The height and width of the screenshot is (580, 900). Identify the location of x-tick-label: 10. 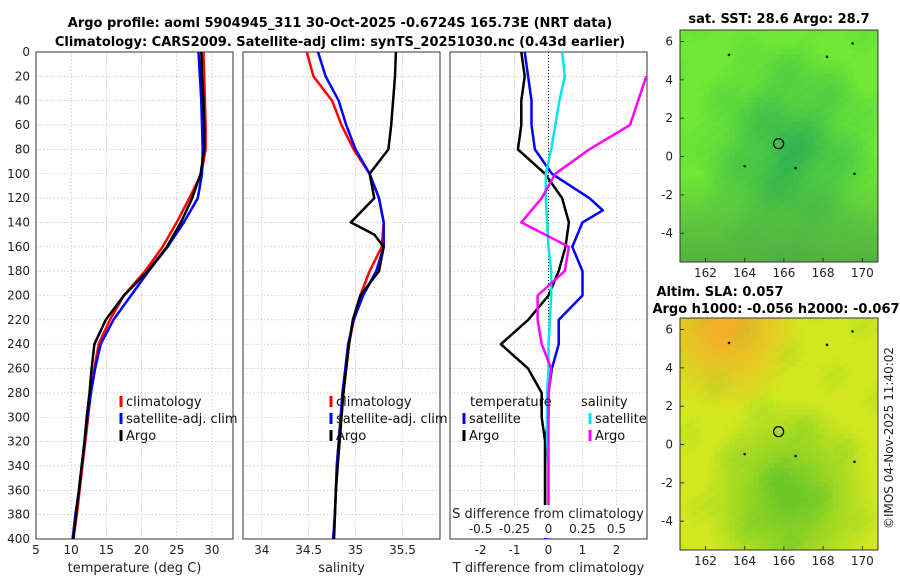
(71, 550).